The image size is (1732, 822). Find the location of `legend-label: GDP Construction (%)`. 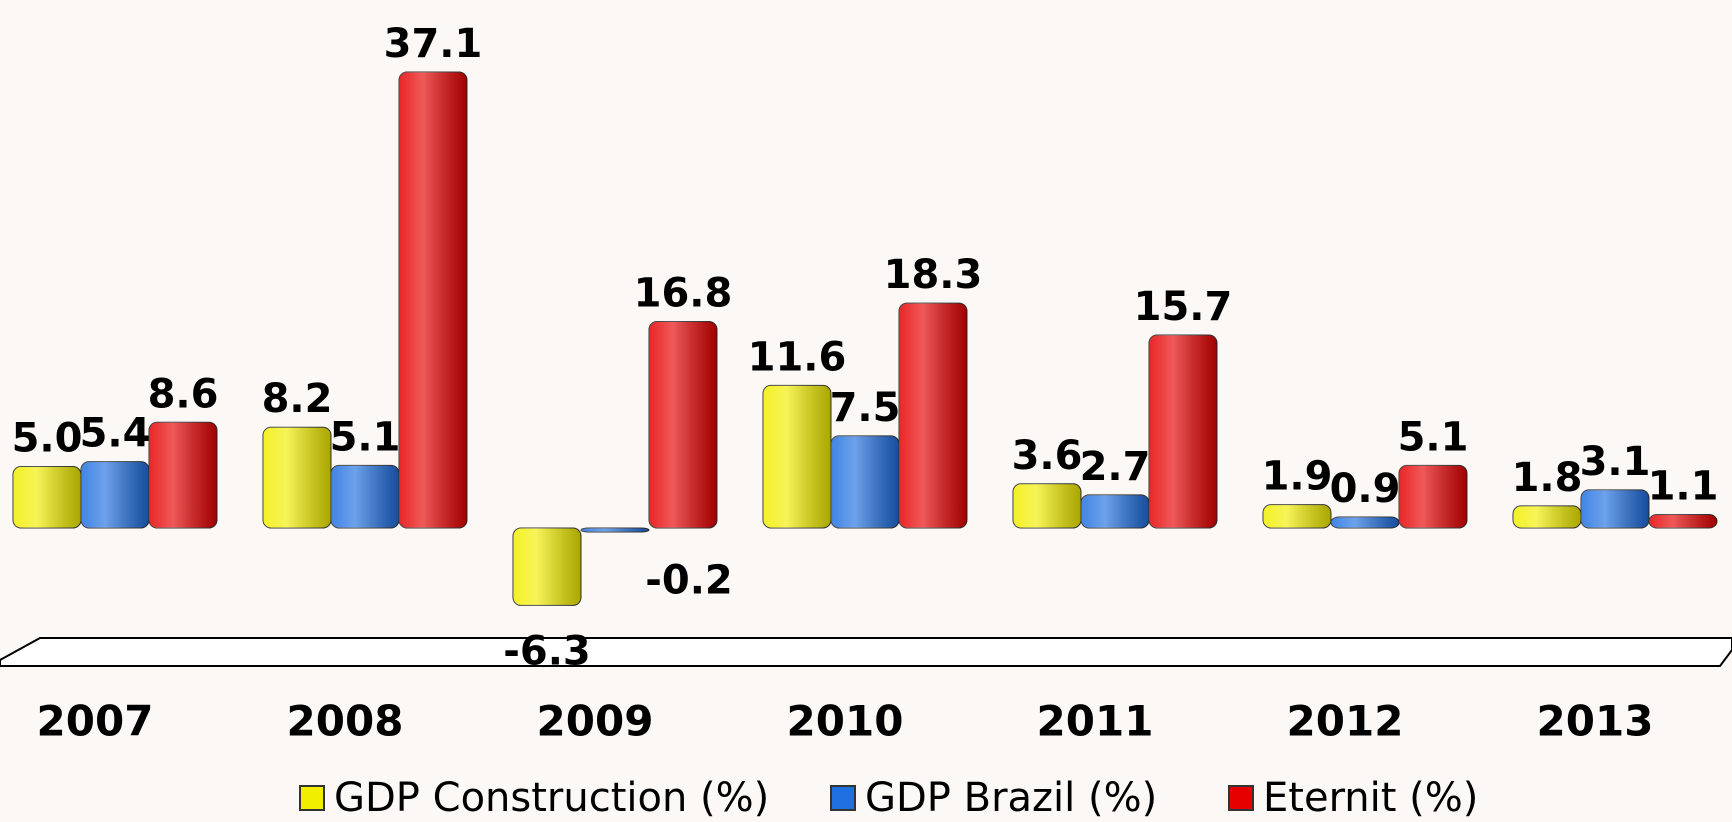

legend-label: GDP Construction (%) is located at coordinates (551, 798).